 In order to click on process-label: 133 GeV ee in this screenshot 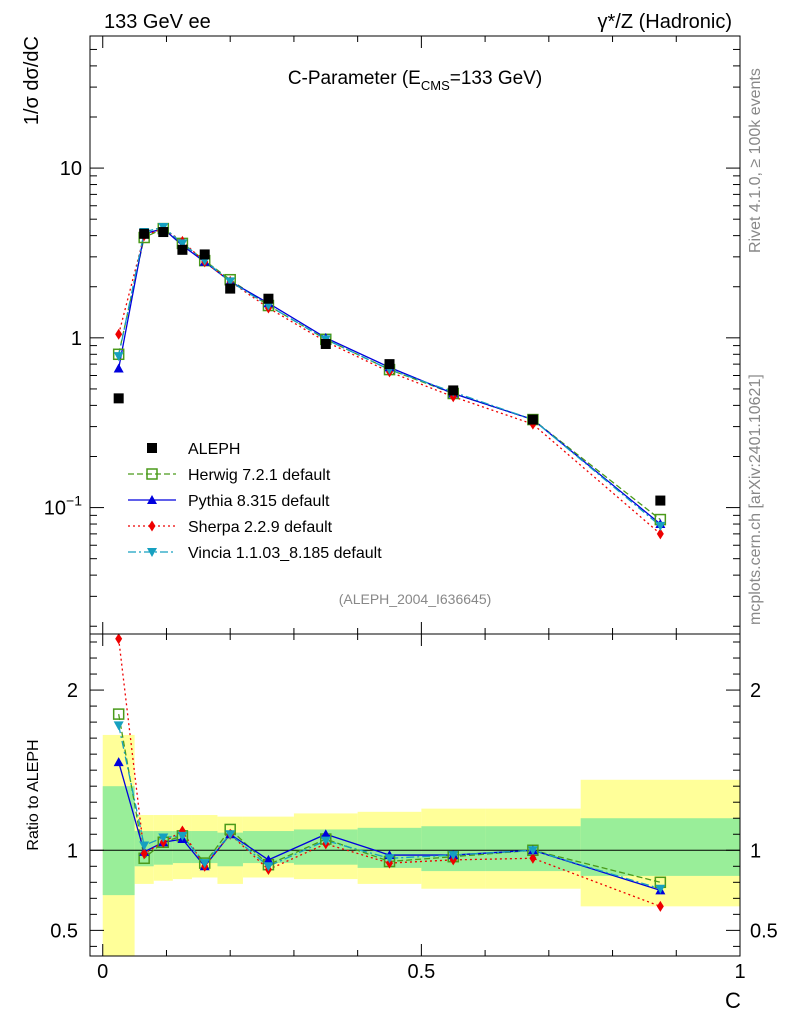, I will do `click(157, 22)`.